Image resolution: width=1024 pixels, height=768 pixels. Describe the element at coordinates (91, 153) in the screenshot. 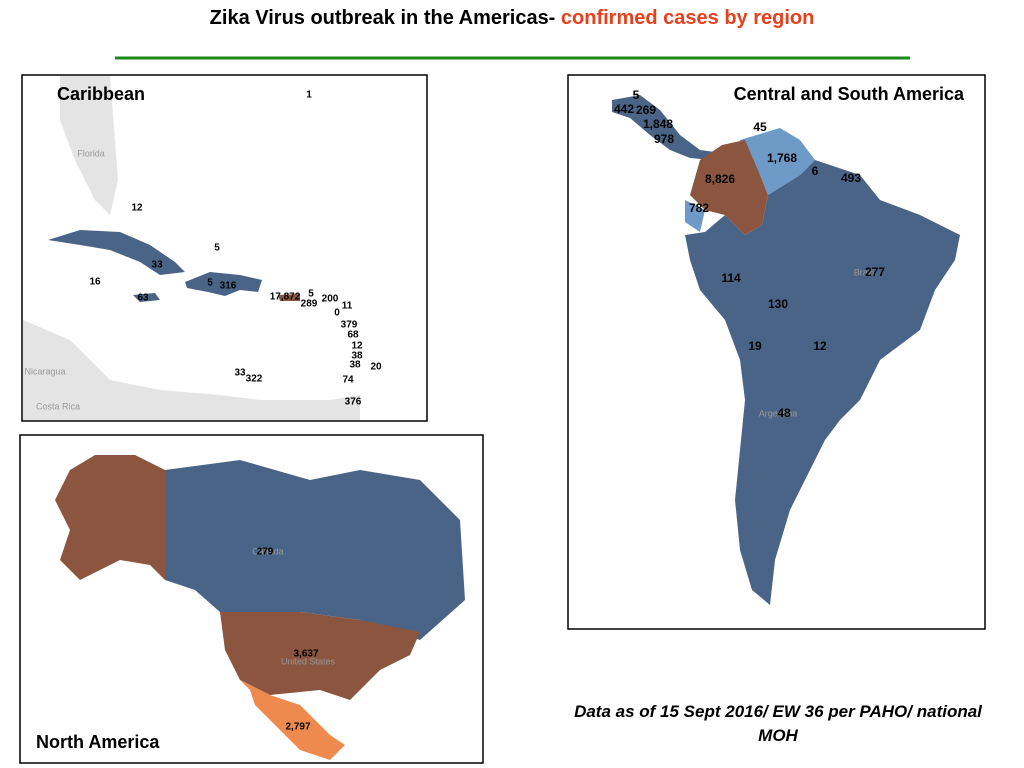

I see `place-label: Florida` at that location.